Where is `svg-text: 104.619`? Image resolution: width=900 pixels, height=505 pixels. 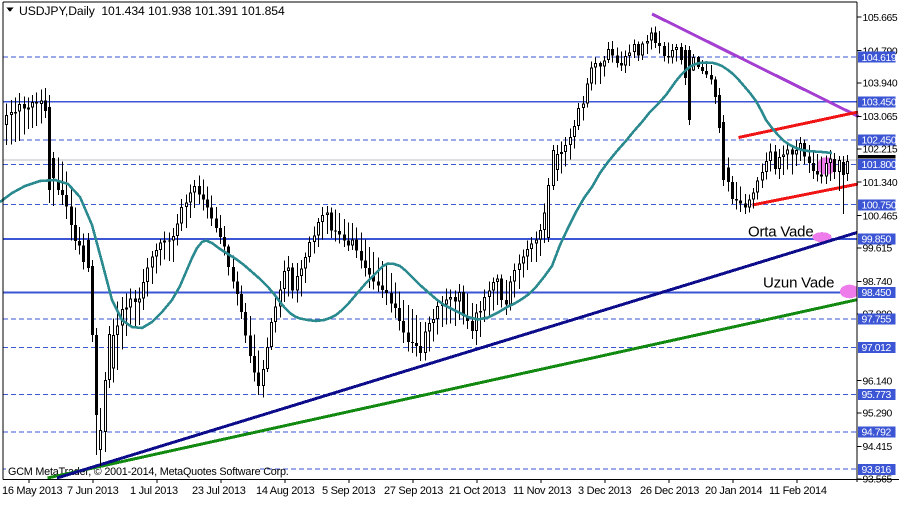 svg-text: 104.619 is located at coordinates (879, 58).